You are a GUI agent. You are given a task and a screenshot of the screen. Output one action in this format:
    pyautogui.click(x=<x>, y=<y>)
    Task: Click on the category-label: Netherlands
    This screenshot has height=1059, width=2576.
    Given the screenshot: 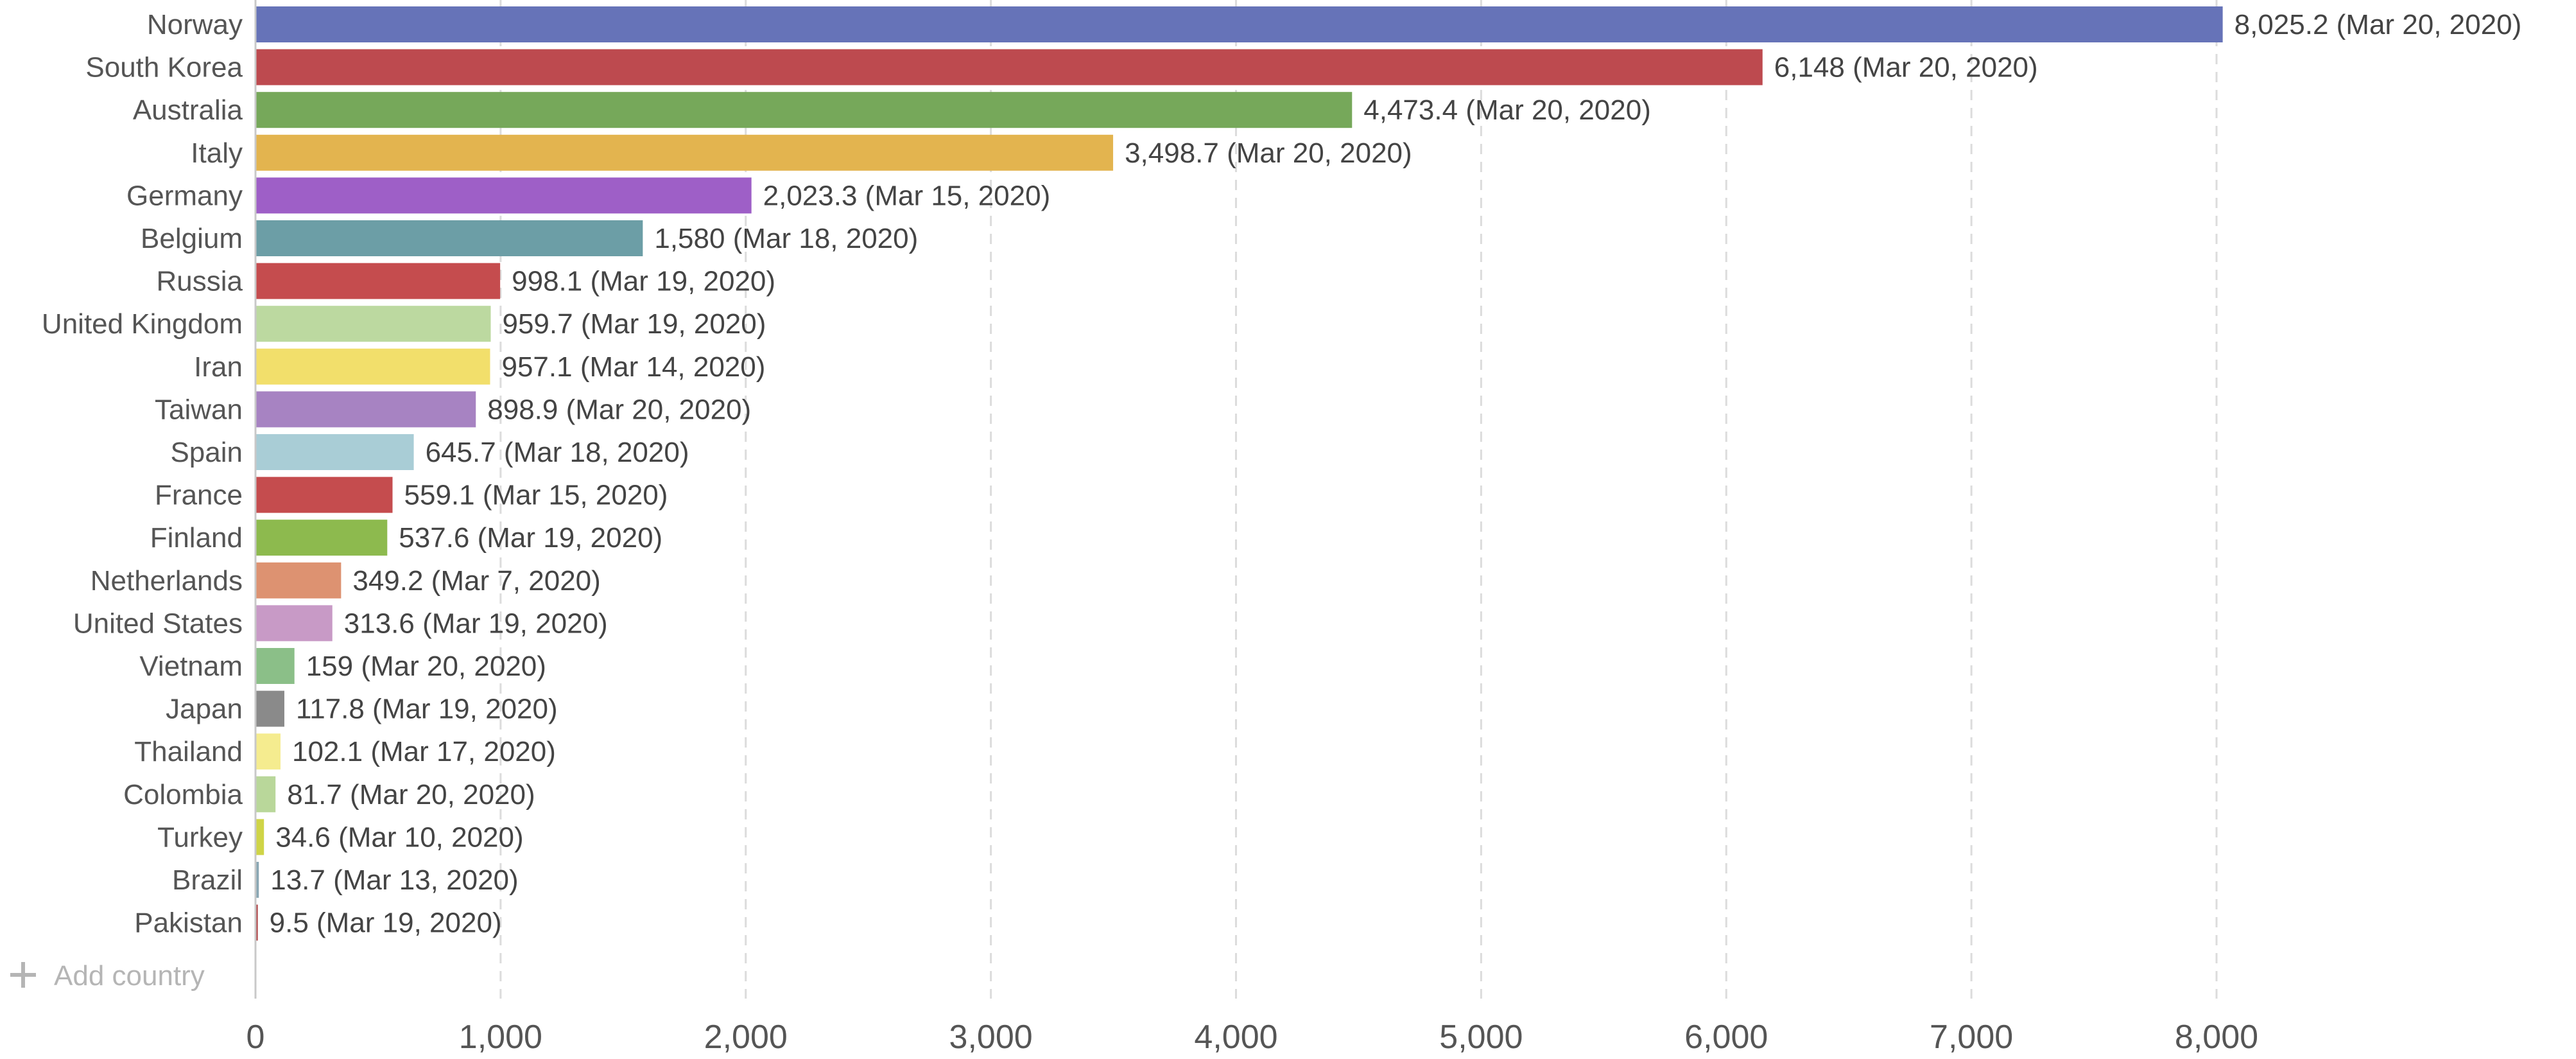 What is the action you would take?
    pyautogui.click(x=167, y=581)
    